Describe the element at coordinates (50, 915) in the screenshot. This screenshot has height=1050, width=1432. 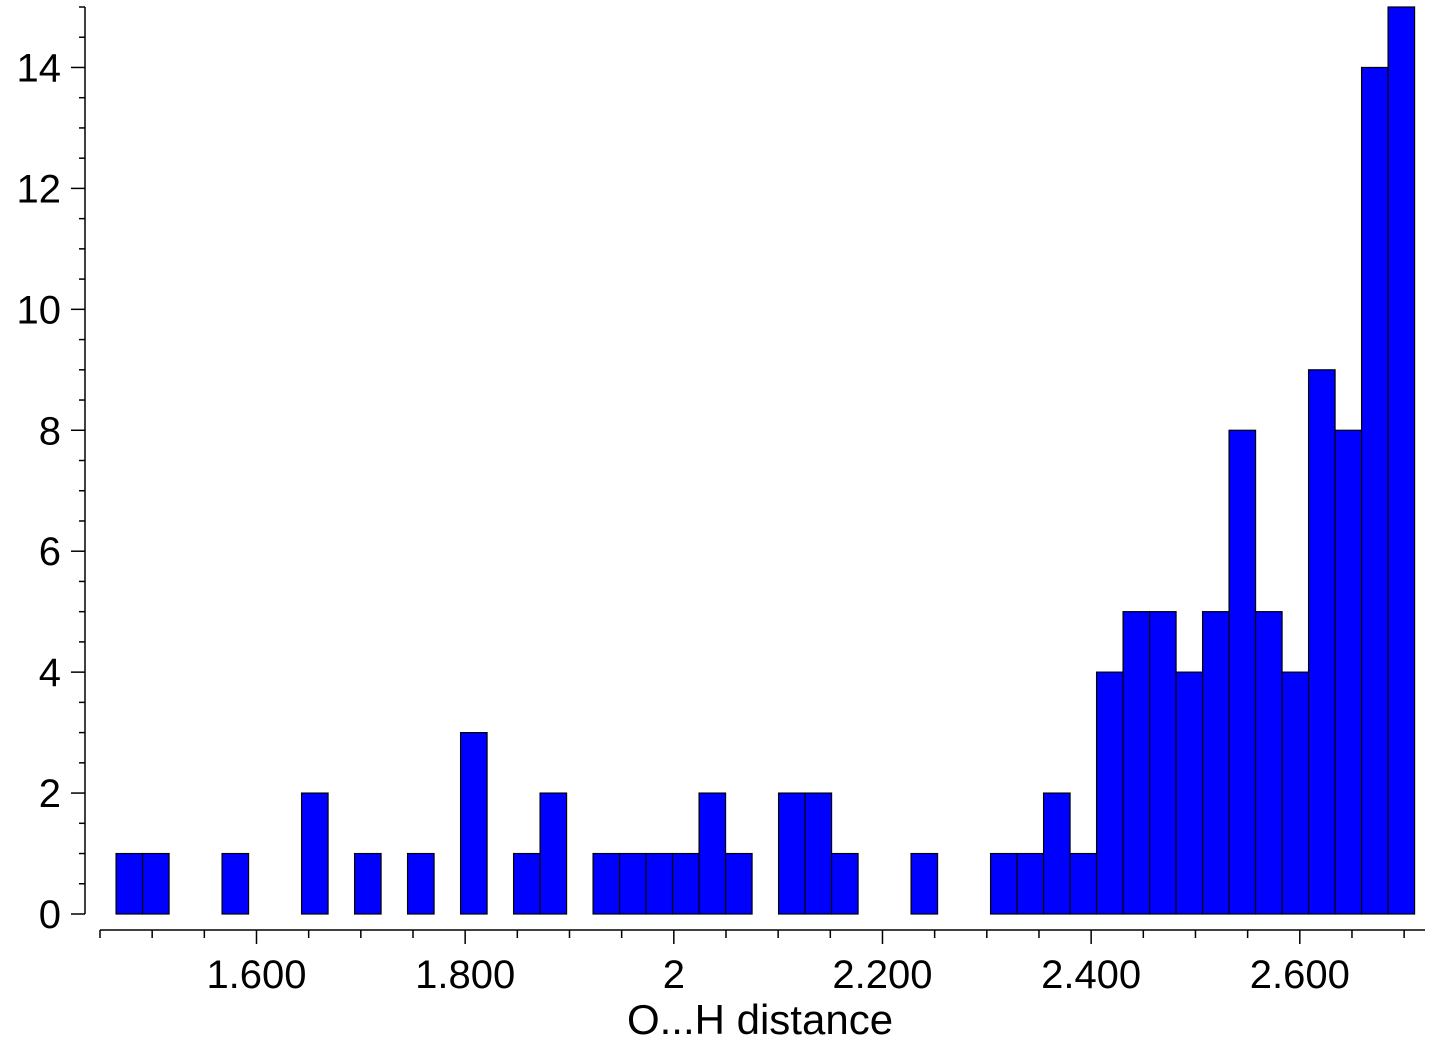
I see `y-tick-label: 0` at that location.